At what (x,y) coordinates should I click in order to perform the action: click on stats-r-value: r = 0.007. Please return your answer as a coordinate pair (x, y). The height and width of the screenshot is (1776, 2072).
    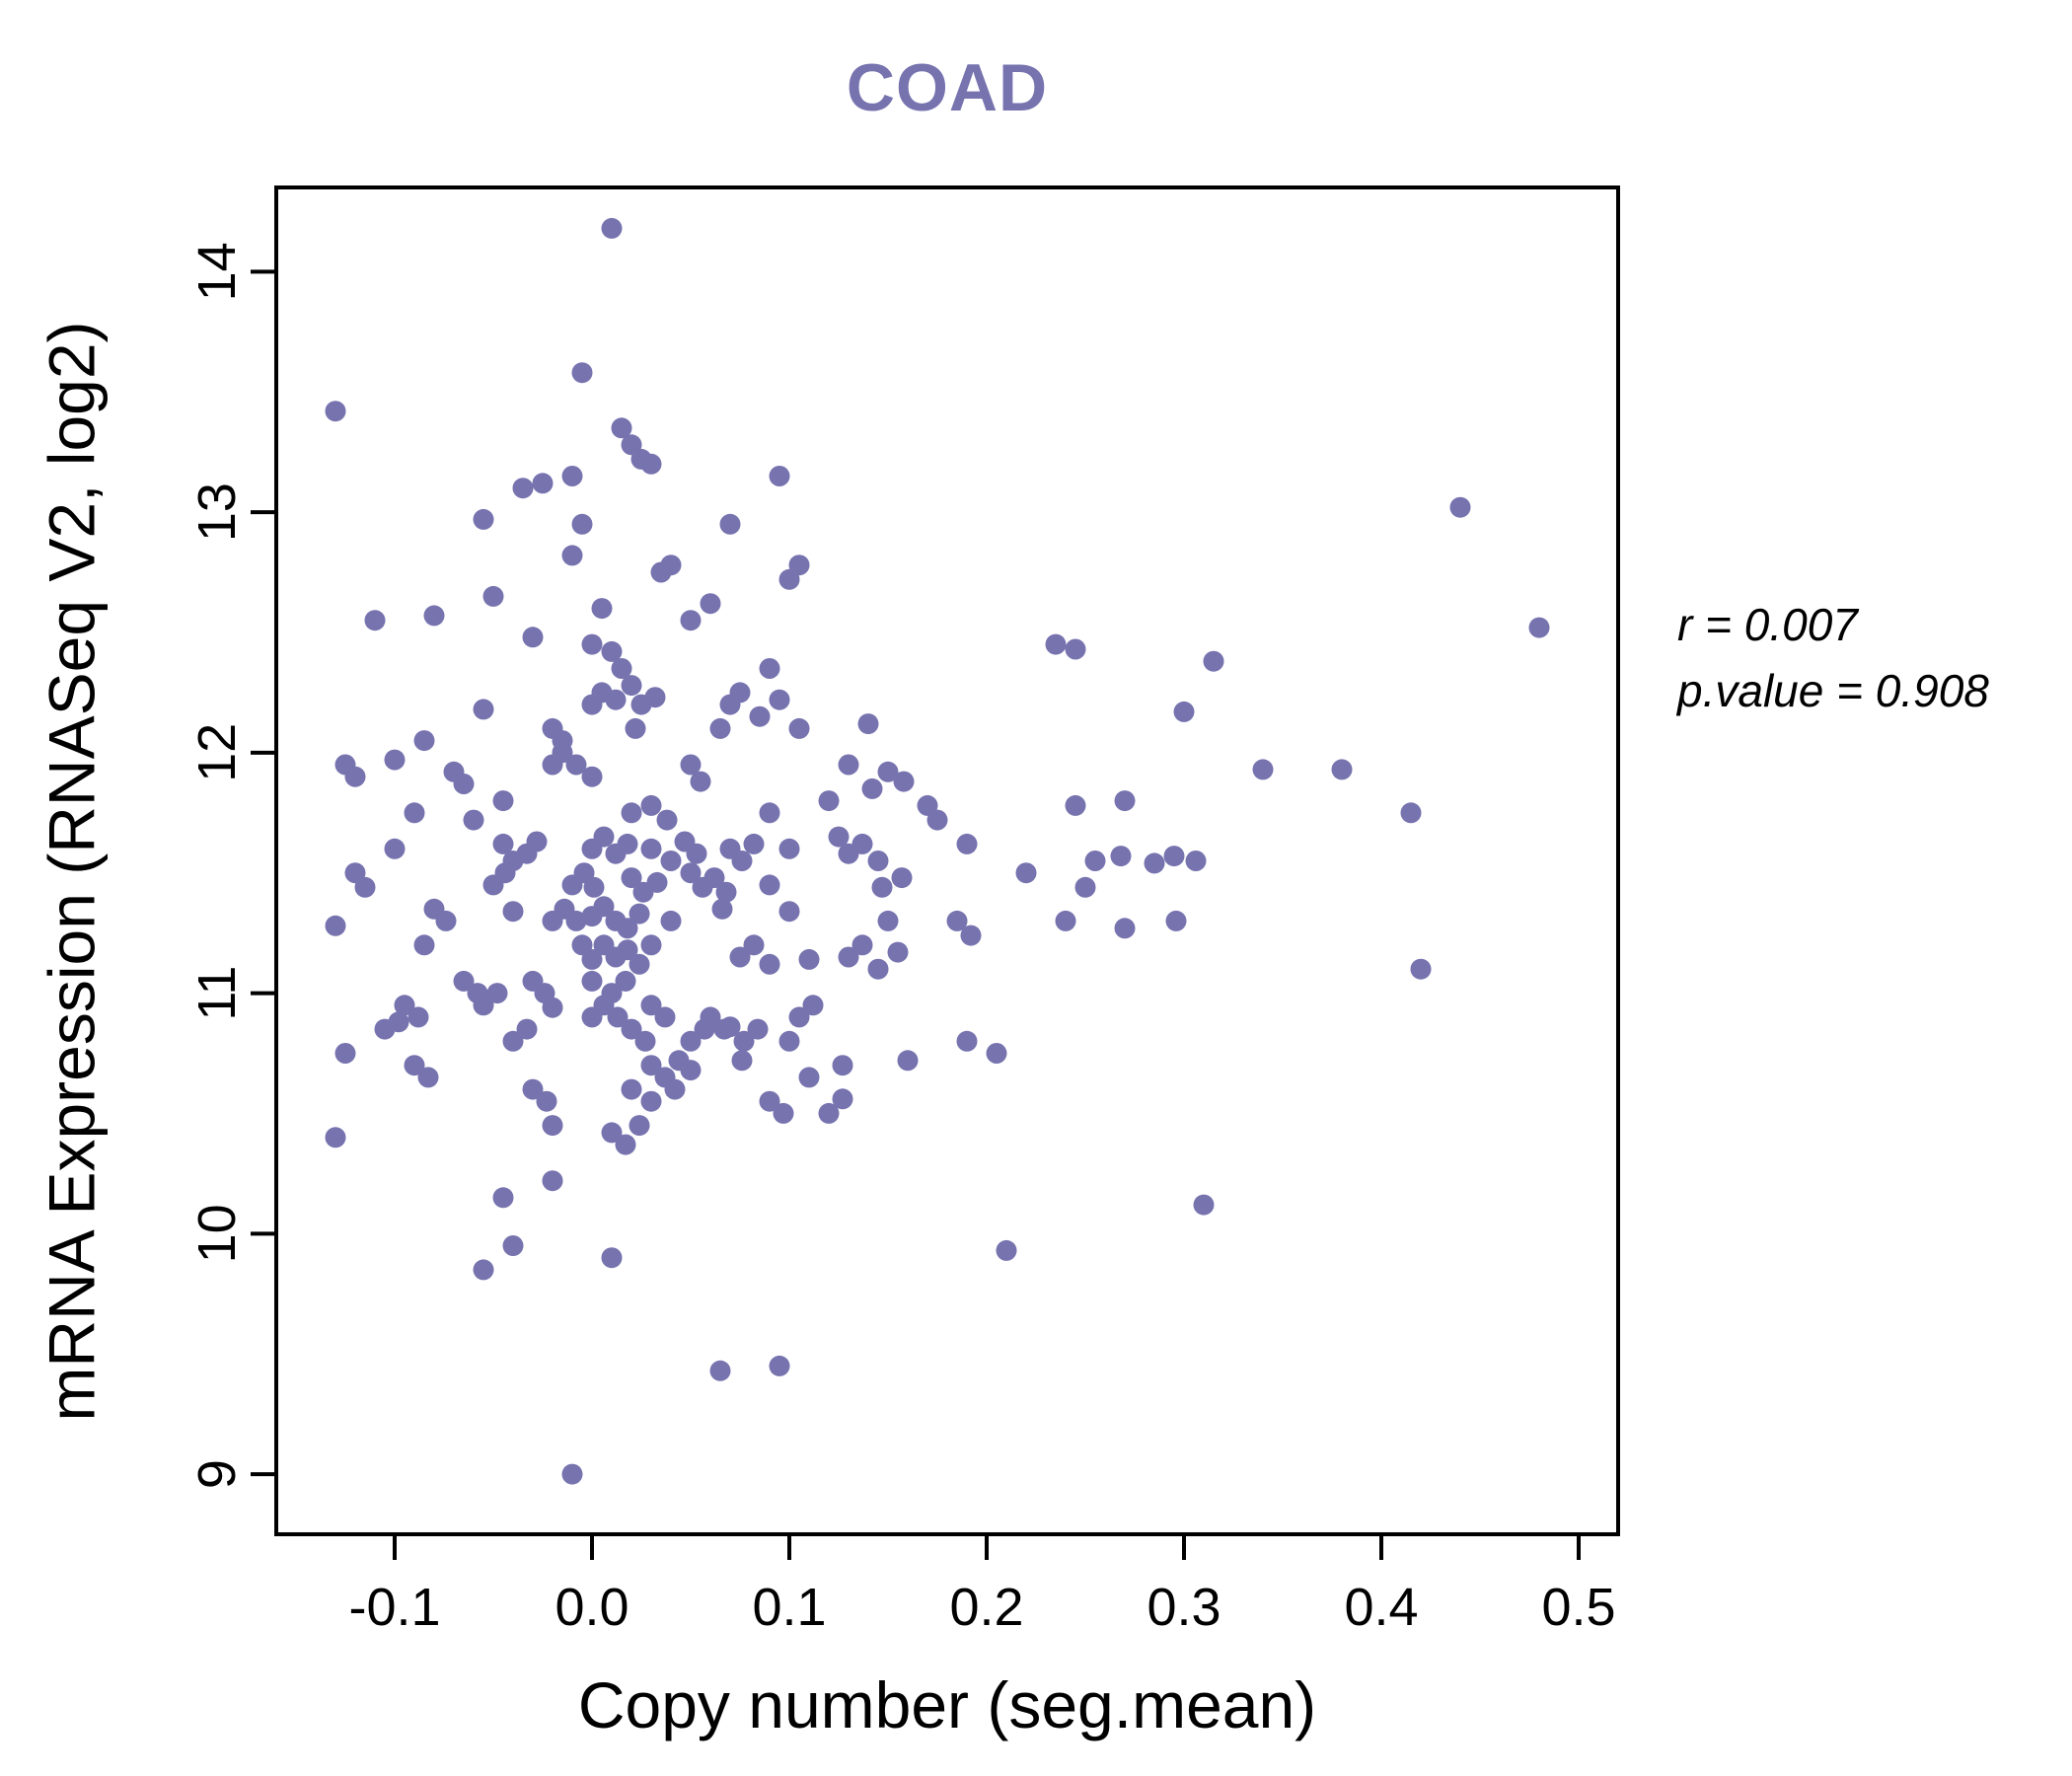
    Looking at the image, I should click on (1768, 625).